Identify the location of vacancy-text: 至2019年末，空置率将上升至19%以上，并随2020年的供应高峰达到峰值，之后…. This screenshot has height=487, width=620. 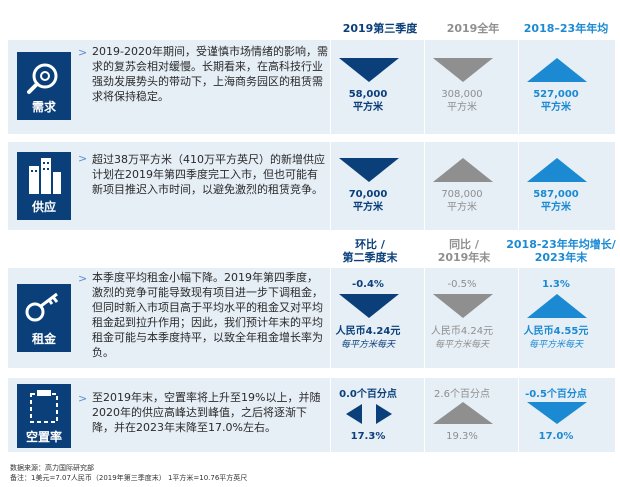
(206, 412).